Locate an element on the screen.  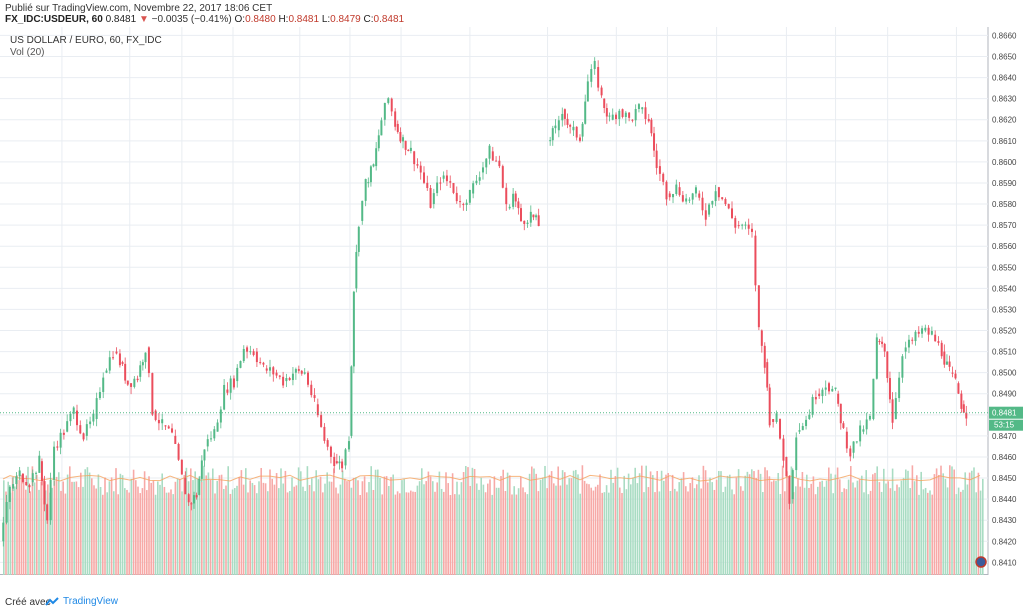
tradingview-brand: TradingView is located at coordinates (91, 601).